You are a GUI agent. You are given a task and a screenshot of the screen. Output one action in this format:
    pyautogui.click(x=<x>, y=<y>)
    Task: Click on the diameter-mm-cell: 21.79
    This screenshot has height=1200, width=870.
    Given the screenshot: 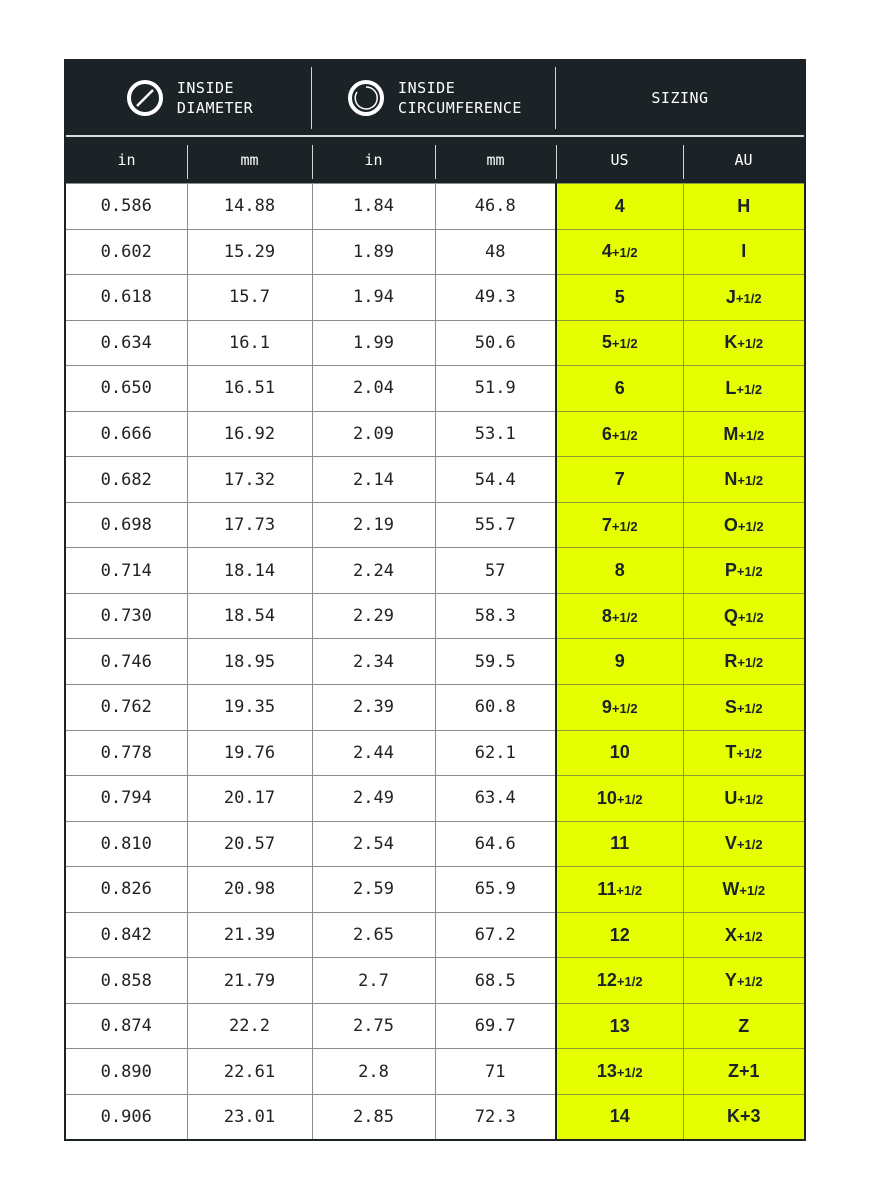 What is the action you would take?
    pyautogui.click(x=249, y=980)
    